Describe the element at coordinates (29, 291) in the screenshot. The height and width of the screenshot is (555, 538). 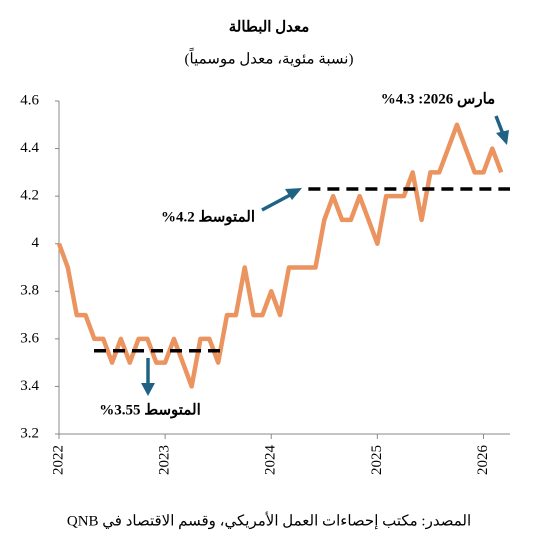
I see `y-tick-label: 3.8` at that location.